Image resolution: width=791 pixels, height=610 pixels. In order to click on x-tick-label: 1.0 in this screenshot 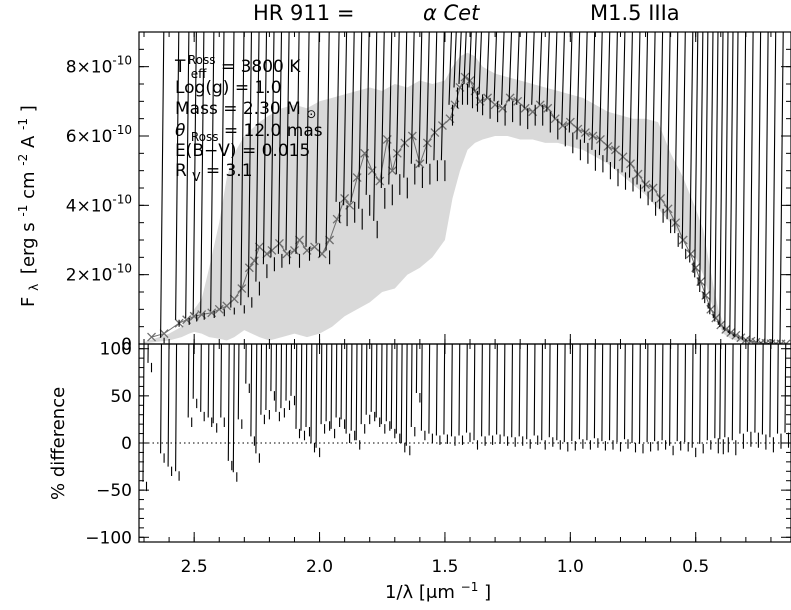, I will do `click(570, 567)`.